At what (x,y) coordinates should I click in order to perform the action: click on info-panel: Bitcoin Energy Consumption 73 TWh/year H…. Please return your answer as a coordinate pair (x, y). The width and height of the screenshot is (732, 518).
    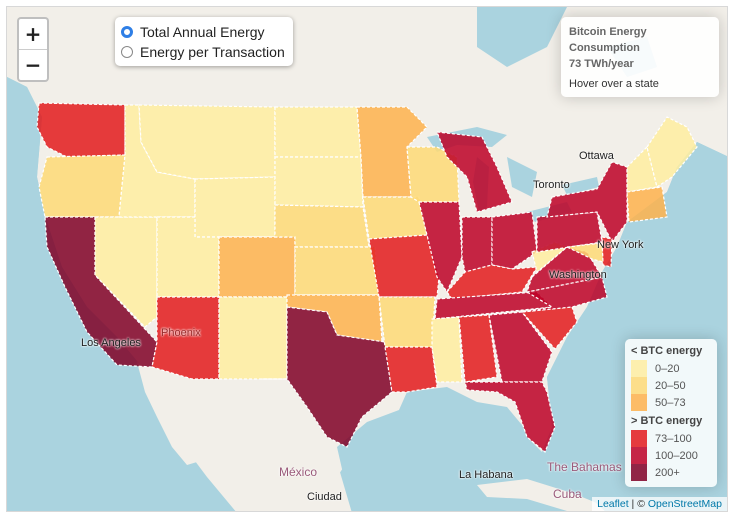
    Looking at the image, I should click on (640, 57).